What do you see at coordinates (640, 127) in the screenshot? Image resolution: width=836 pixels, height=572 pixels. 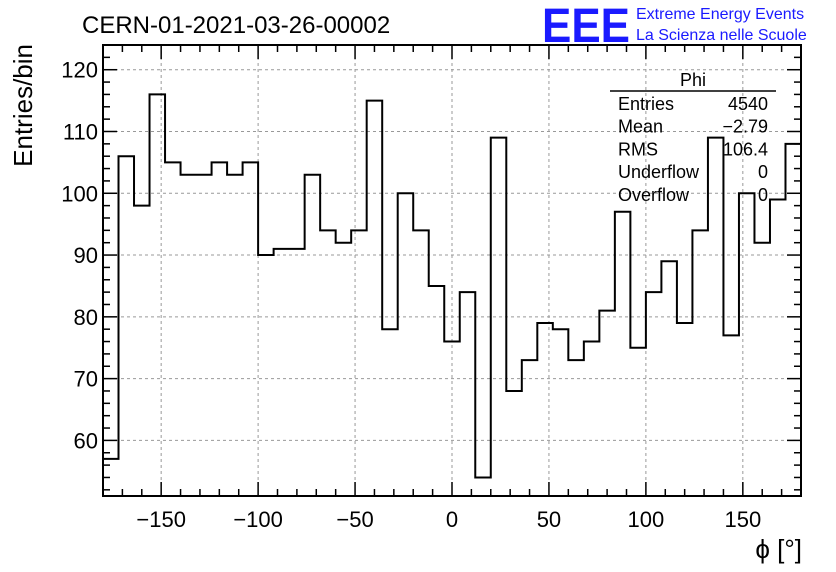 I see `stats-label: Mean` at bounding box center [640, 127].